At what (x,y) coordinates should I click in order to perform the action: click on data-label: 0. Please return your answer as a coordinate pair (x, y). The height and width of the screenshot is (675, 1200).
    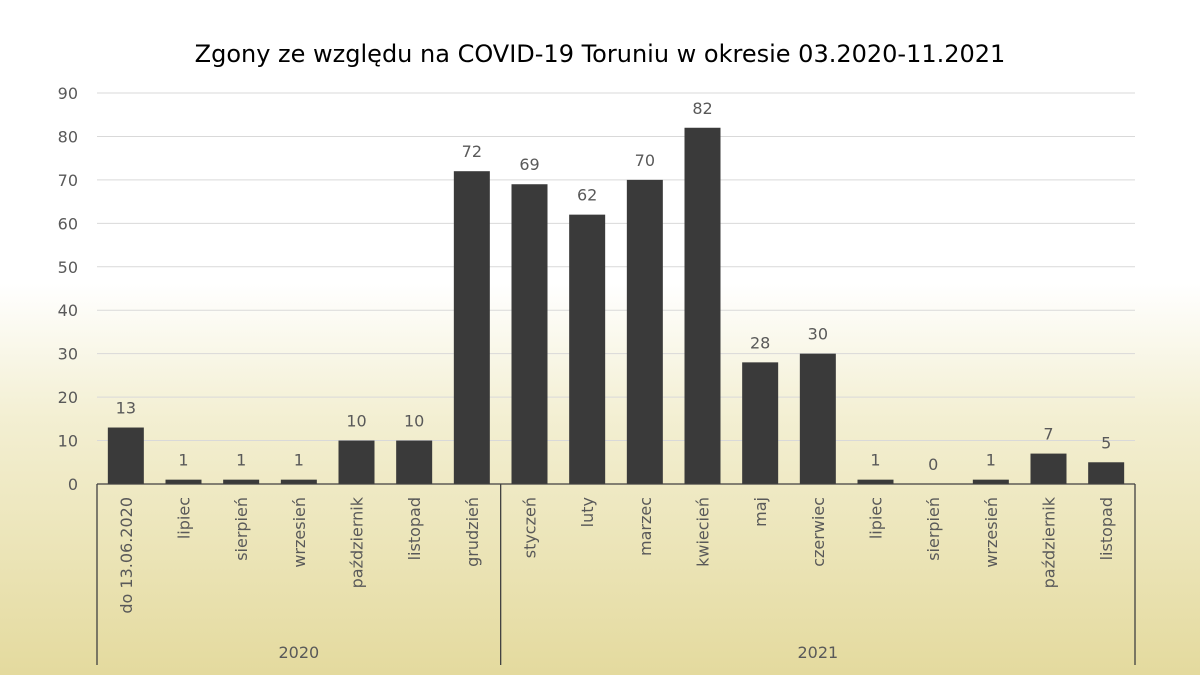
    Looking at the image, I should click on (933, 464).